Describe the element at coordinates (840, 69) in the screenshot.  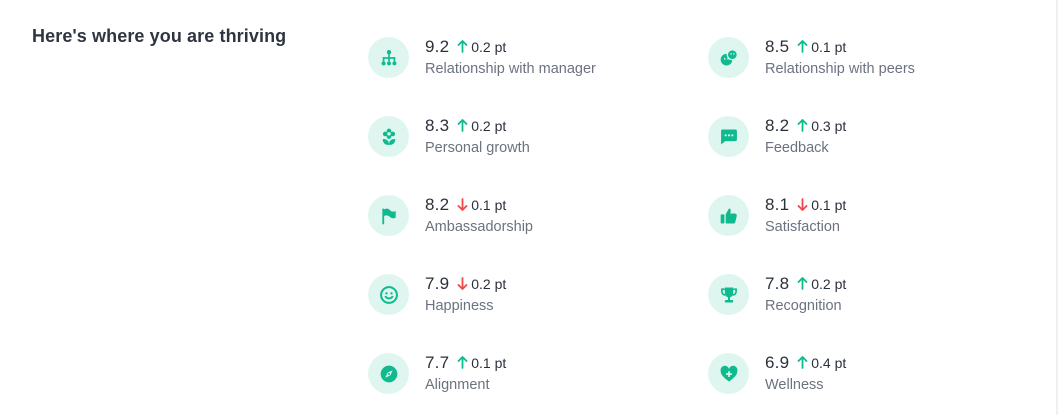
I see `metric-label: Relationship with peers` at that location.